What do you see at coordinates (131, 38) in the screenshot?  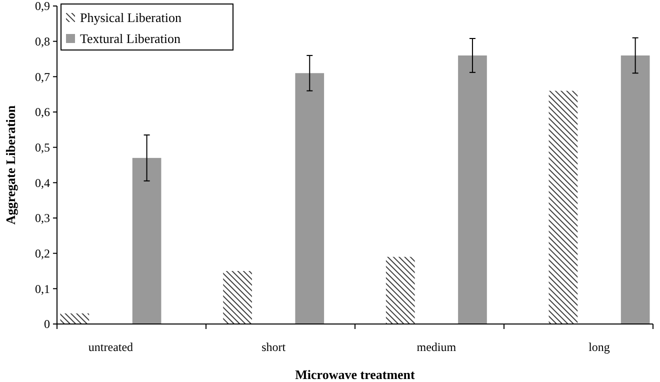 I see `legend-label: Textural Liberation` at bounding box center [131, 38].